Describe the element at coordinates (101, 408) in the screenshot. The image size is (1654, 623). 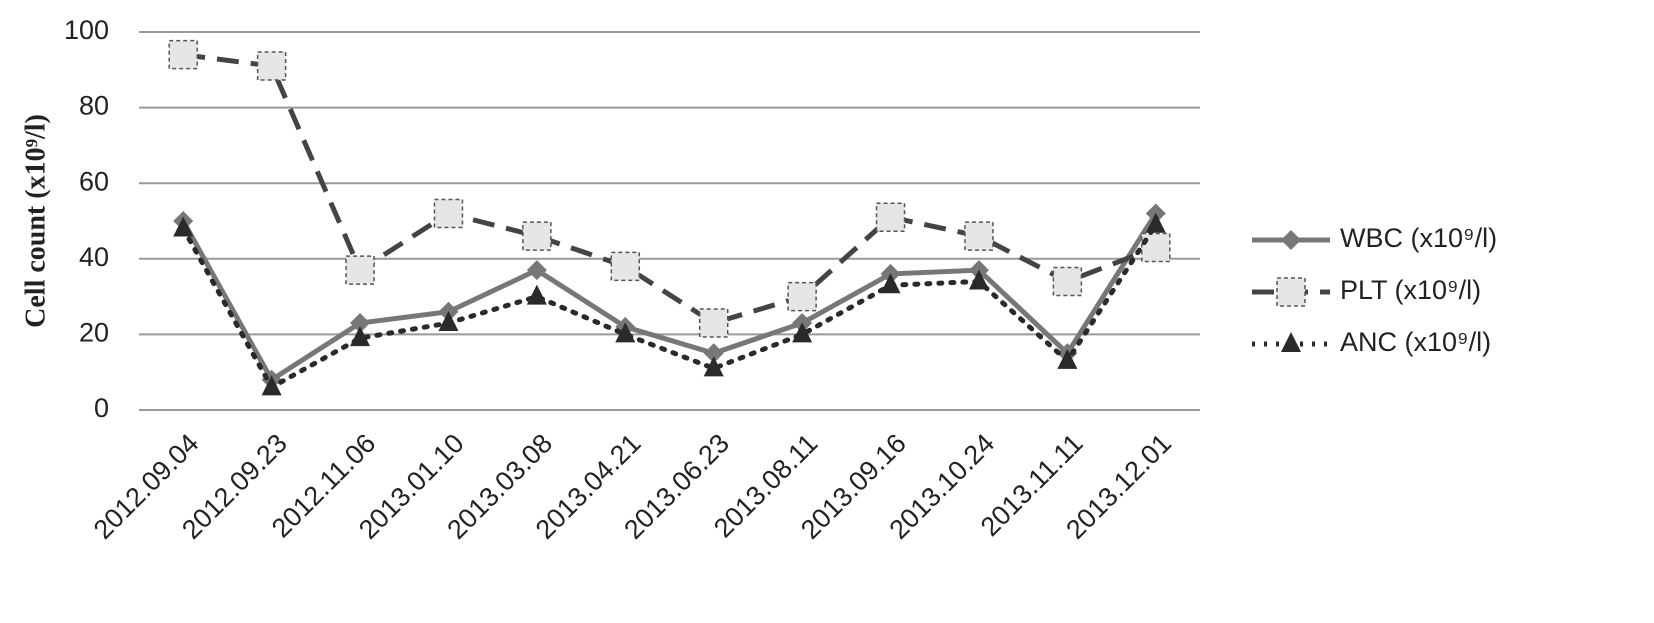
I see `y-tick-label: 0` at that location.